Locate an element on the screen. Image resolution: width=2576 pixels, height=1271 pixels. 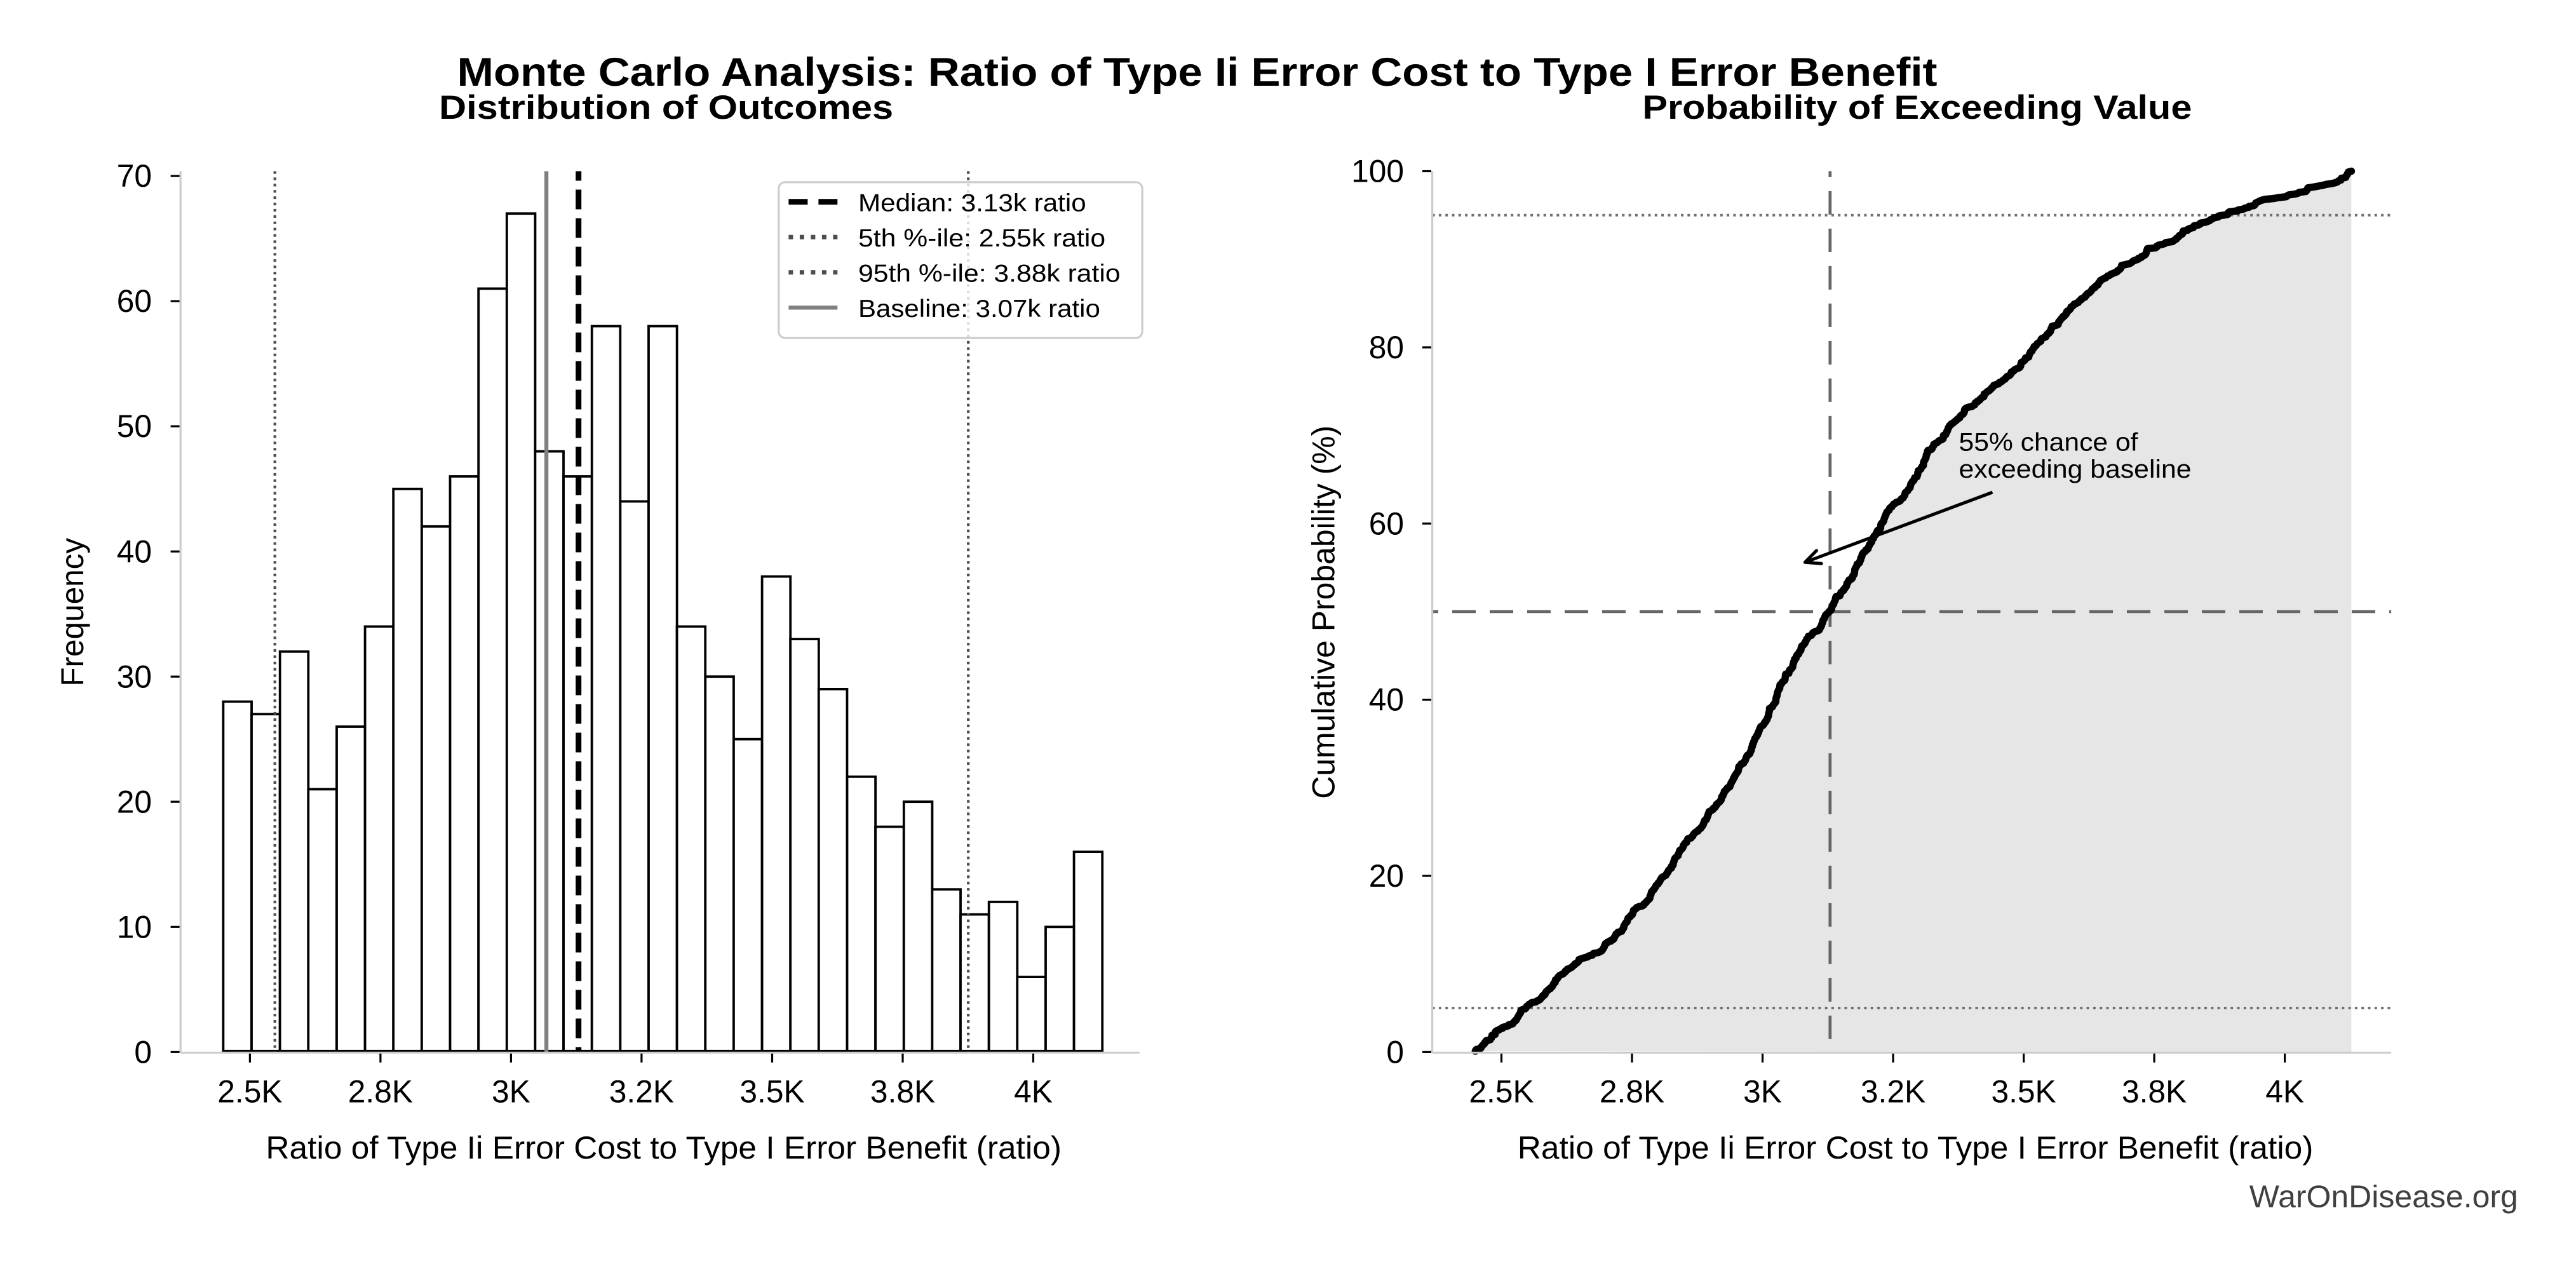
svg-text: 50 is located at coordinates (134, 426).